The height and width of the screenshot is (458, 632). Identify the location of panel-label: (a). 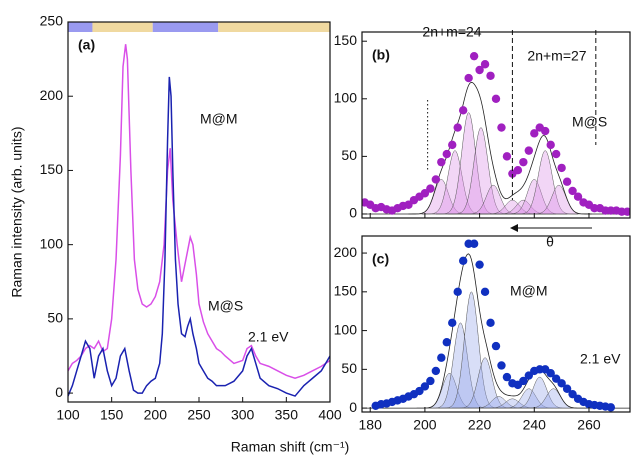
(86, 45).